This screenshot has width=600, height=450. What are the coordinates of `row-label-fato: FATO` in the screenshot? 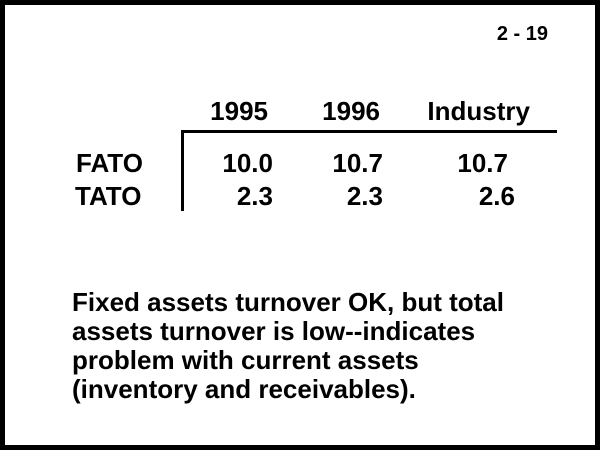 It's located at (109, 163).